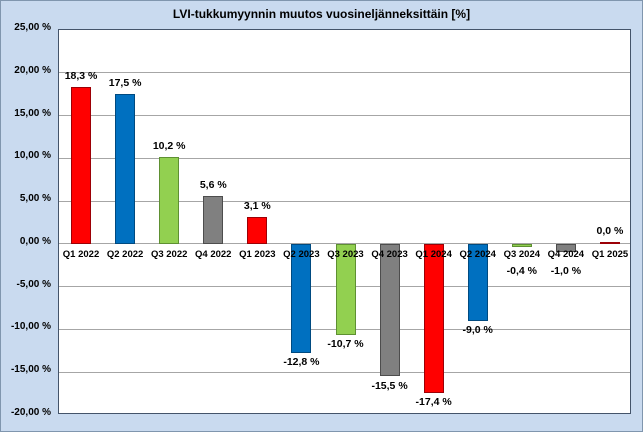 The width and height of the screenshot is (643, 432). Describe the element at coordinates (565, 248) in the screenshot. I see `bar-q4-2024` at that location.